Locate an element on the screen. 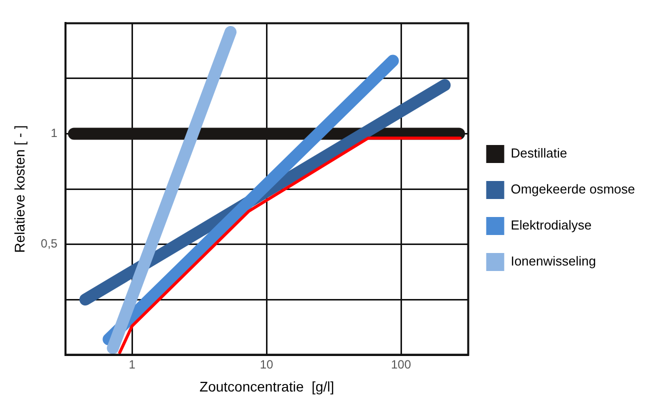  x-axis-title: Zoutconcentratie [g/l] is located at coordinates (267, 386).